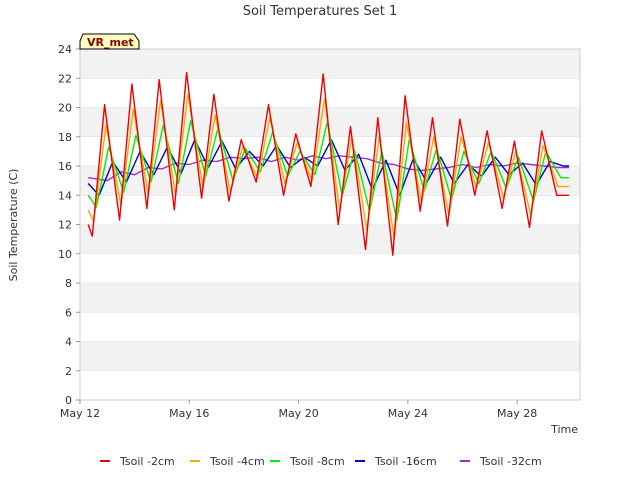 The height and width of the screenshot is (480, 640). Describe the element at coordinates (189, 413) in the screenshot. I see `x-tick-label: May 16` at that location.